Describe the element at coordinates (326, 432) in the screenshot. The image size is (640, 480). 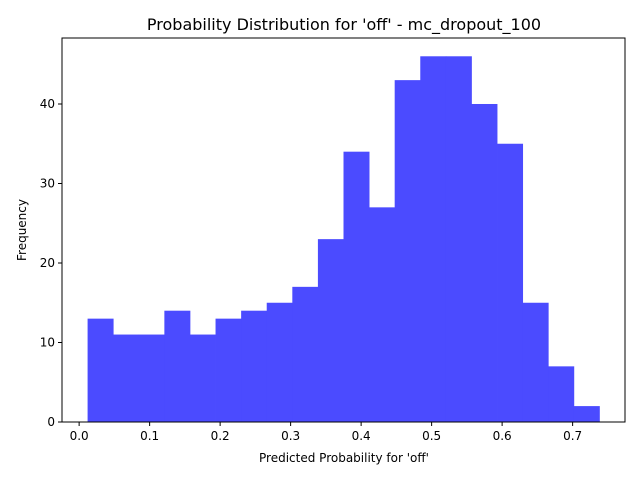
I see `x-axis-ticks: 0.0 0.1 0.2 0.3 0.4 0.5 0.6 0.7` at that location.